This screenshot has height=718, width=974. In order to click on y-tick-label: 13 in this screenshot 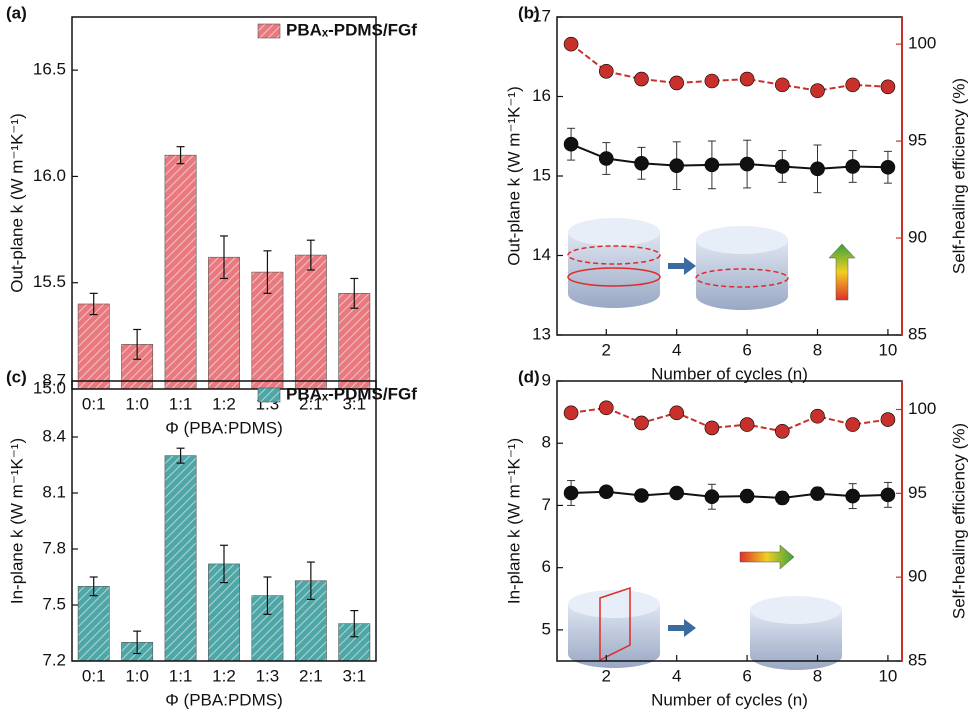, I will do `click(541, 333)`.